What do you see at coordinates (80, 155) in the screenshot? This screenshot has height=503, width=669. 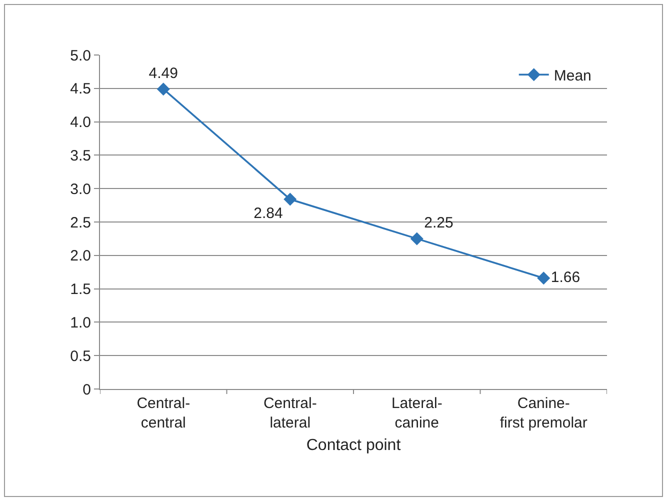 I see `y-tick-label: 3.5` at bounding box center [80, 155].